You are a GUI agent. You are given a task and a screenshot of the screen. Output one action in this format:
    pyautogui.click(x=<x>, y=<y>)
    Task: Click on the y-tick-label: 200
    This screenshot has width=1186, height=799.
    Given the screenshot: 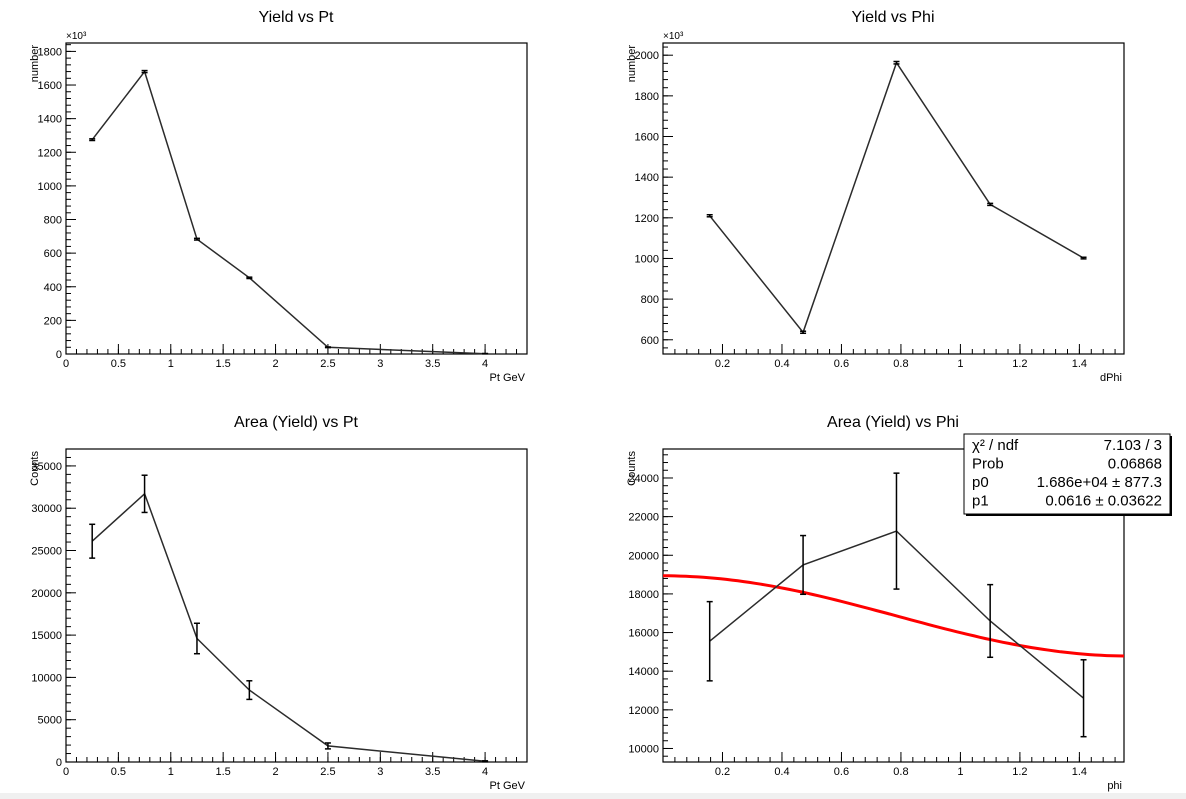 What is the action you would take?
    pyautogui.click(x=53, y=321)
    